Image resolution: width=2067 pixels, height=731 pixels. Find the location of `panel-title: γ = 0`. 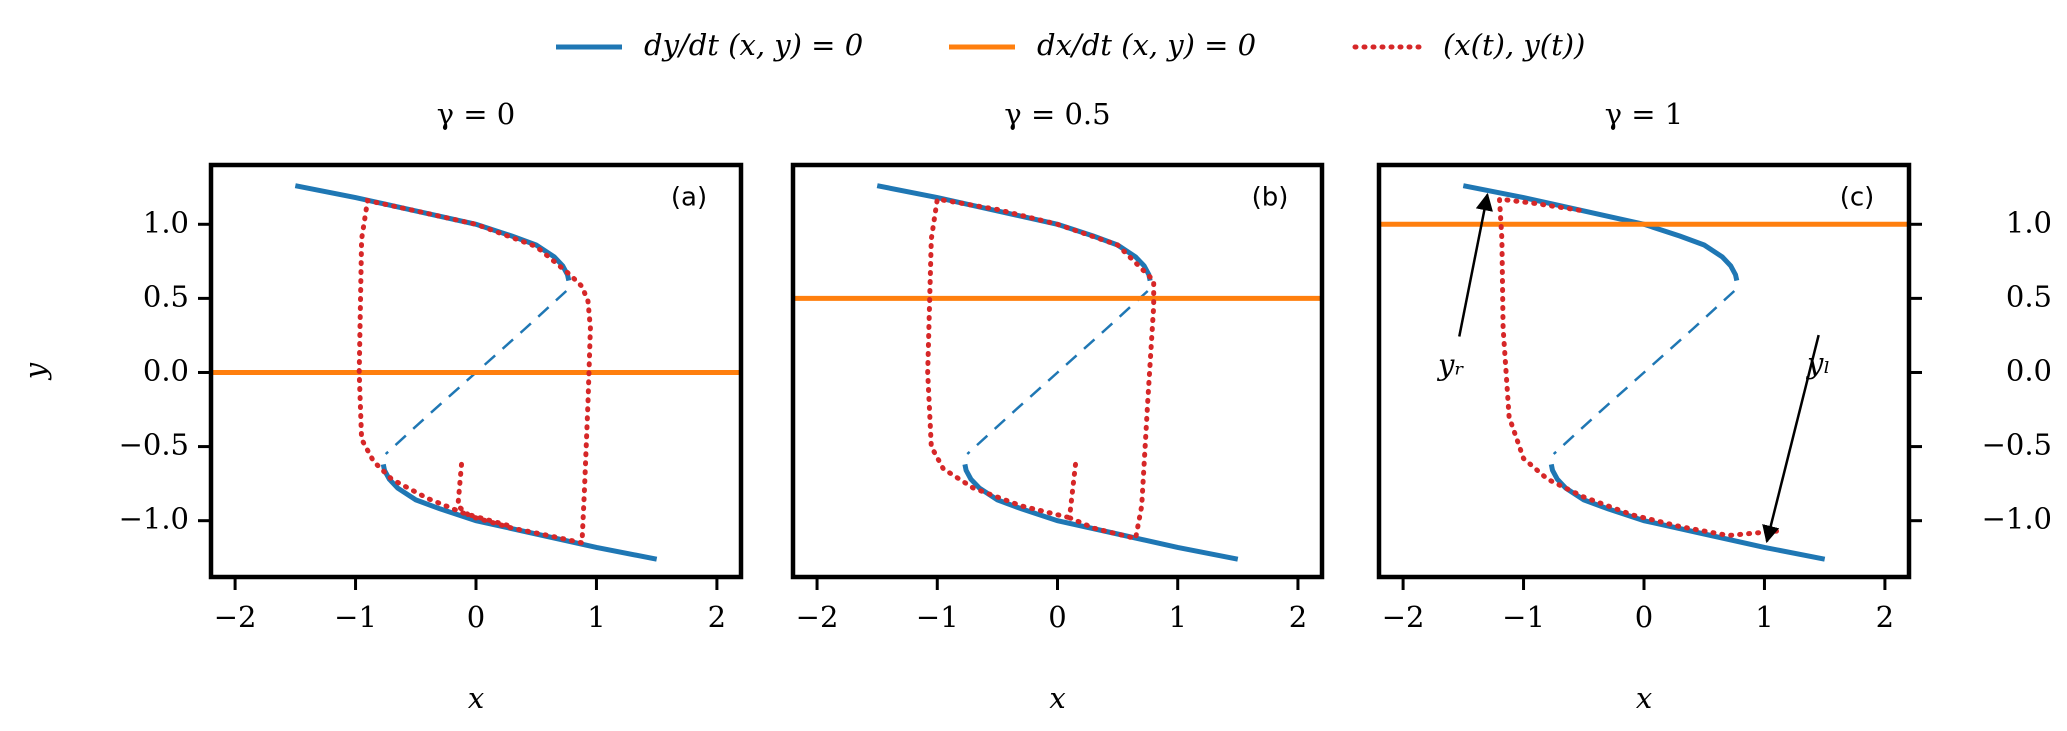

panel-title: γ = 0 is located at coordinates (476, 114).